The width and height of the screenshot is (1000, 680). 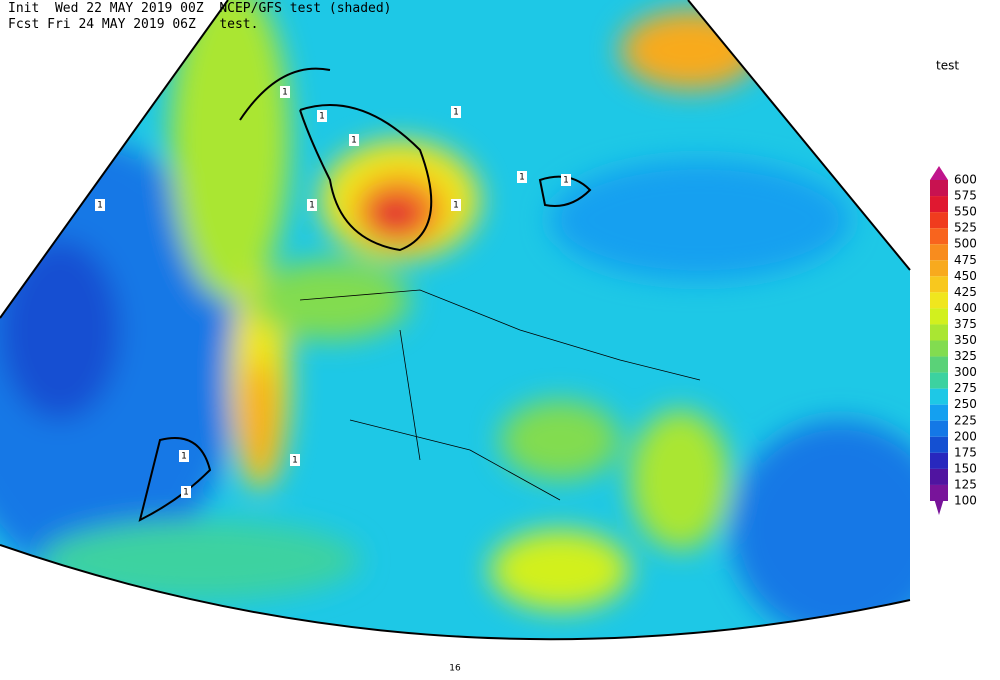 What do you see at coordinates (965, 324) in the screenshot?
I see `colorbar-label: 375` at bounding box center [965, 324].